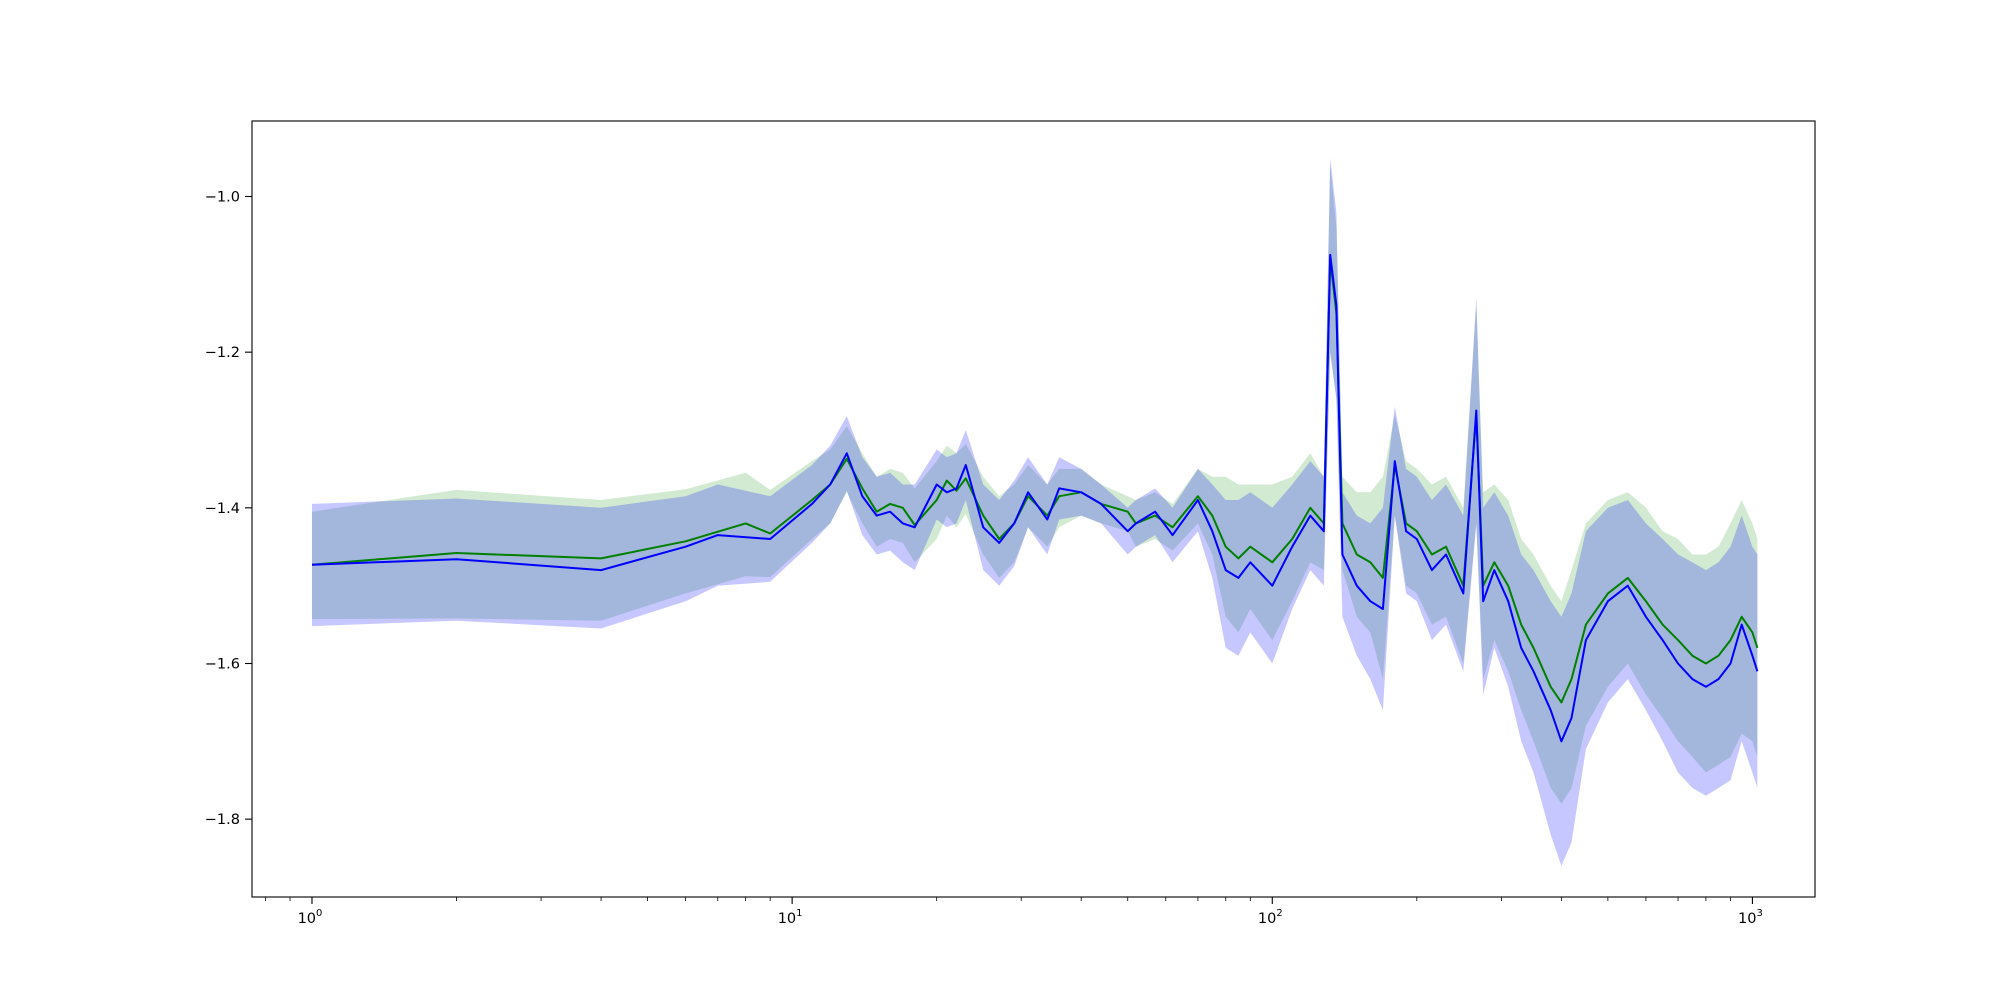 Image resolution: width=2000 pixels, height=1000 pixels. I want to click on x-axis: 10⁰ 10¹ 10² 10³, so click(1014, 912).